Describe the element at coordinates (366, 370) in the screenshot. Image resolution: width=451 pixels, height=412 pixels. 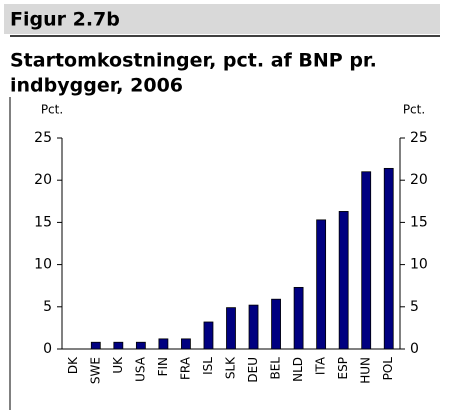
I see `x-tick-label: HUN` at that location.